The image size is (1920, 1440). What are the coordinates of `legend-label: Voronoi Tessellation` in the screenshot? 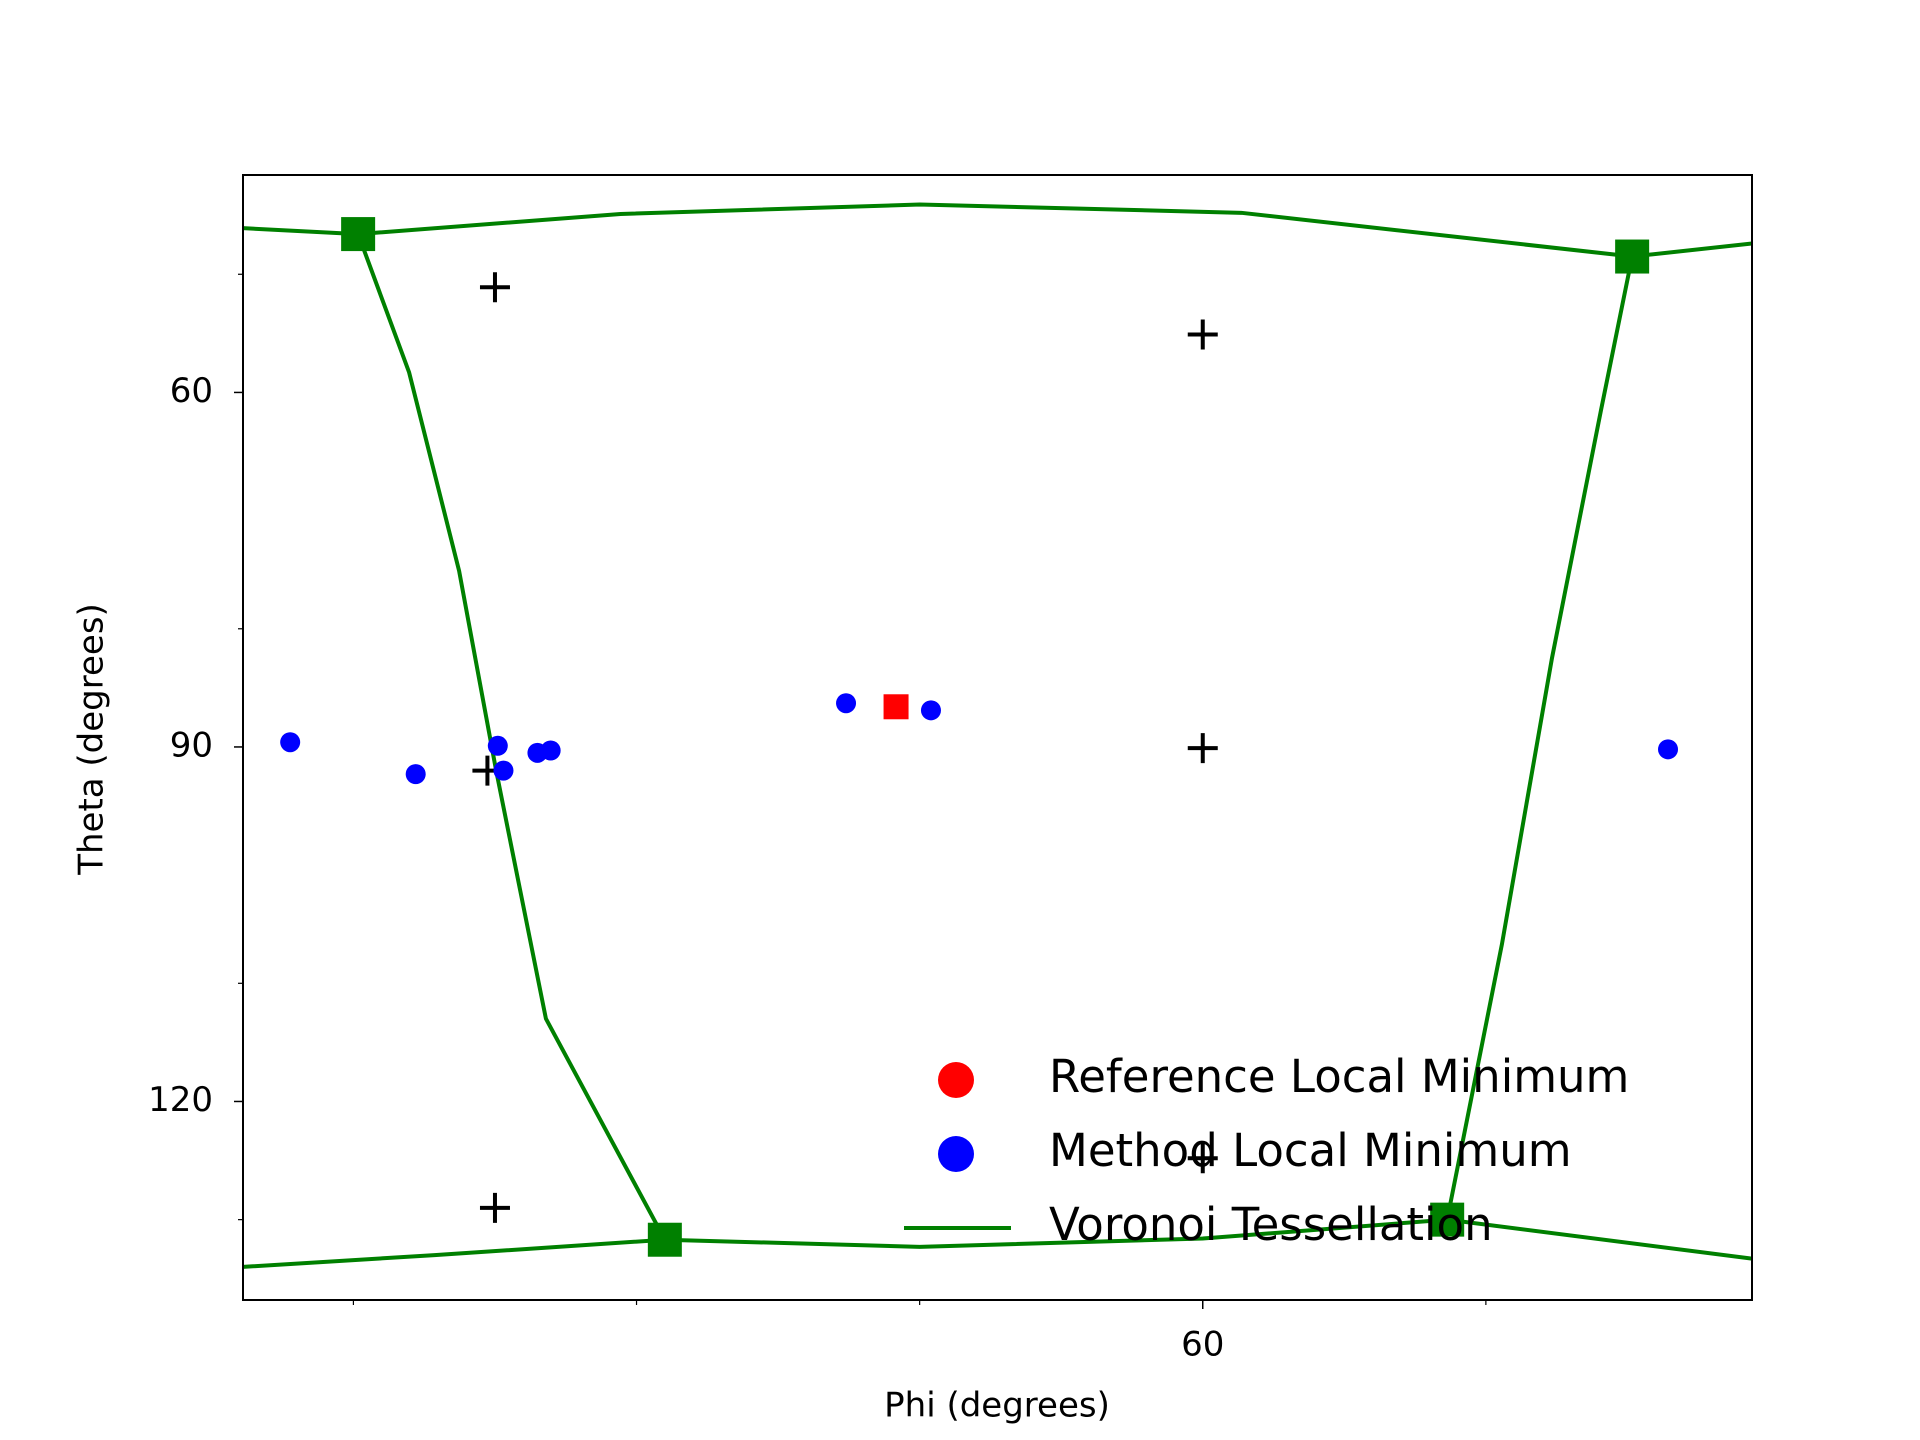 It's located at (1271, 1224).